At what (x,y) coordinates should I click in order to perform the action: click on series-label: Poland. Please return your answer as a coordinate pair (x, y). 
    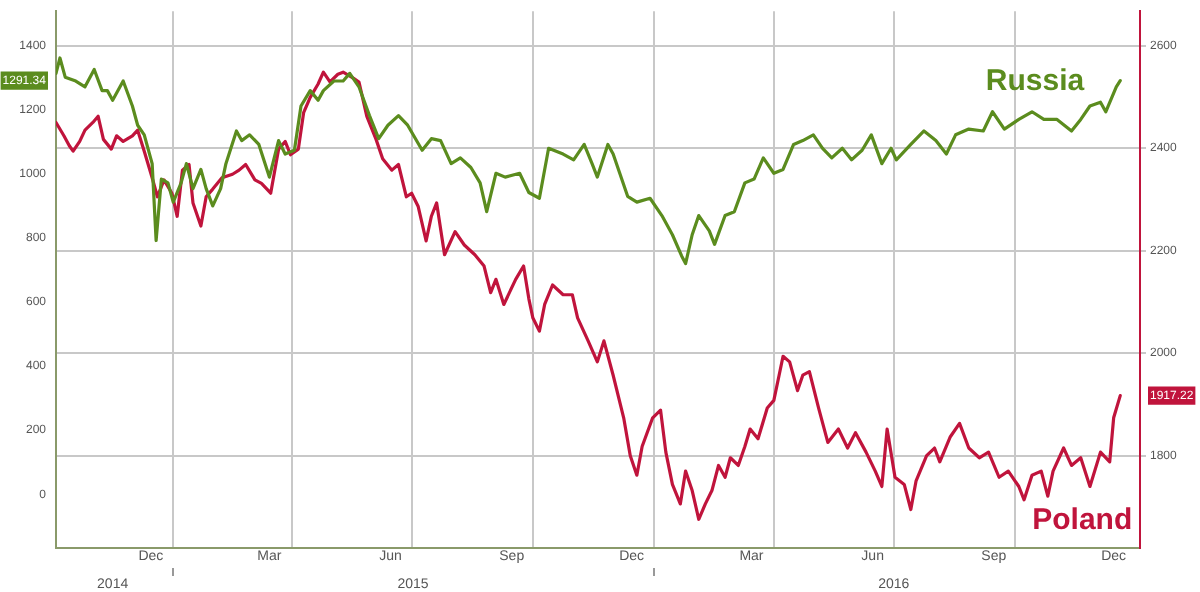
    Looking at the image, I should click on (1082, 520).